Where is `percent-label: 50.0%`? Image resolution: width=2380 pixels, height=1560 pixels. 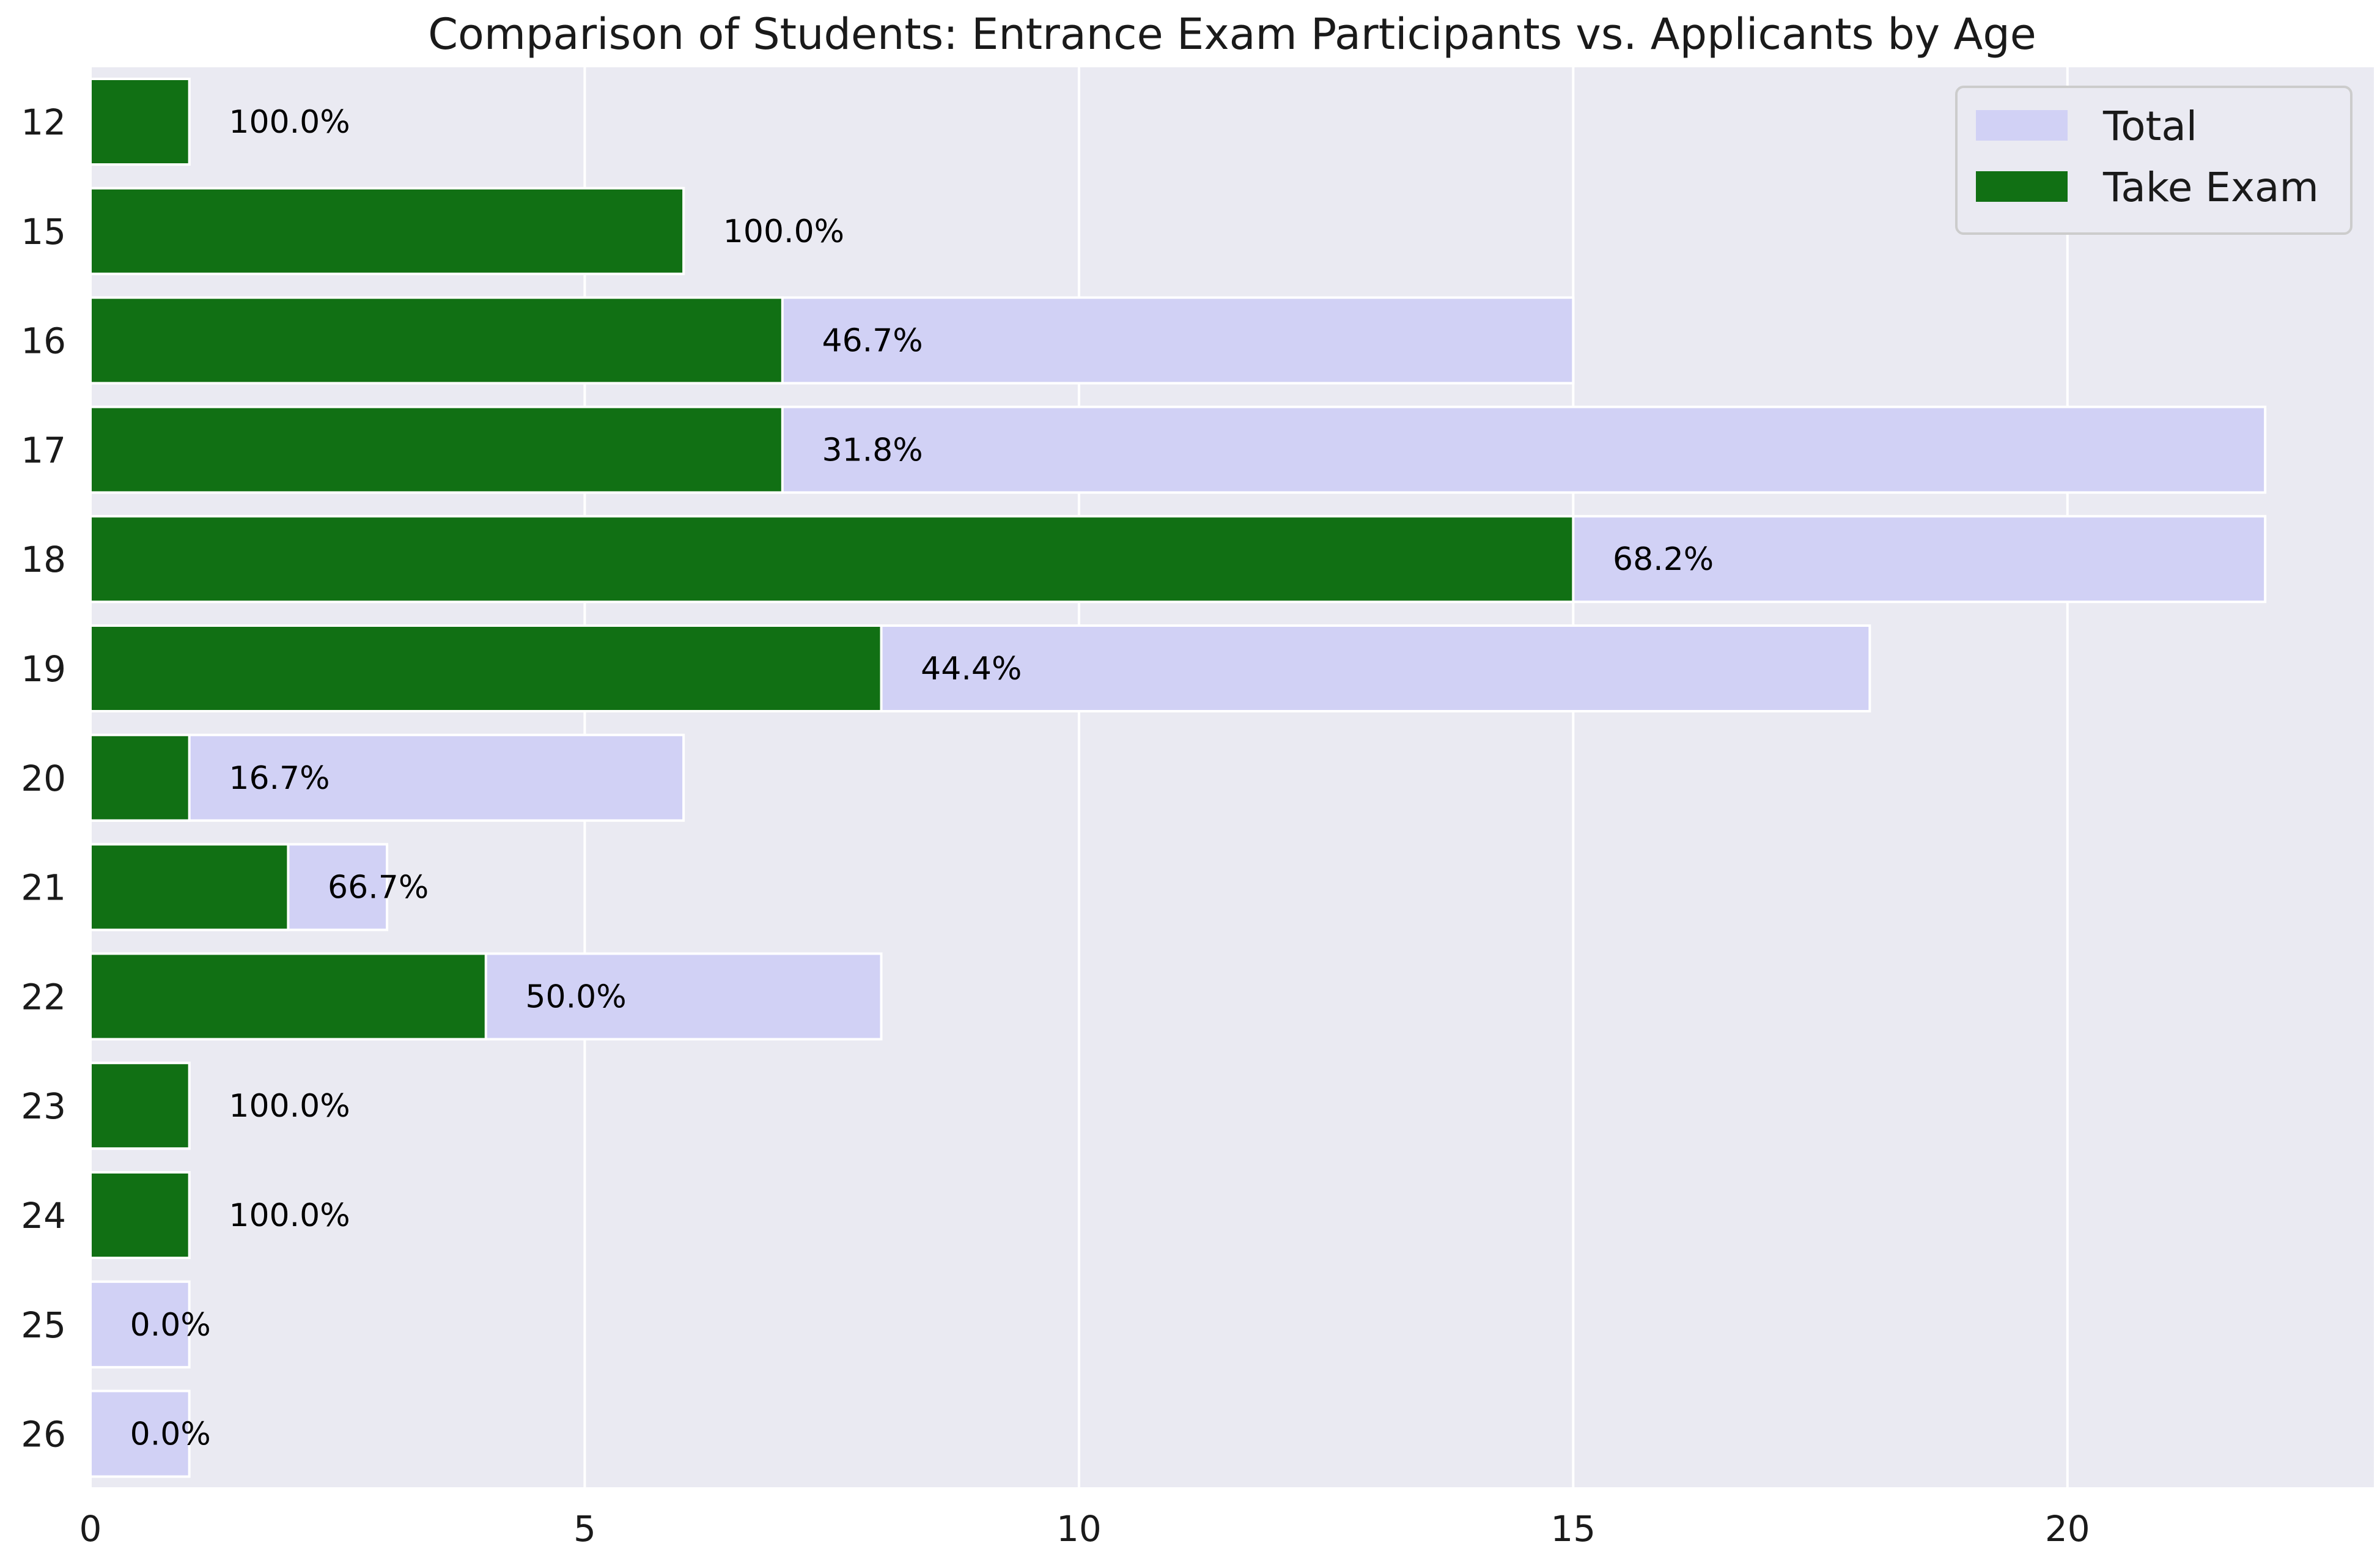 percent-label: 50.0% is located at coordinates (575, 996).